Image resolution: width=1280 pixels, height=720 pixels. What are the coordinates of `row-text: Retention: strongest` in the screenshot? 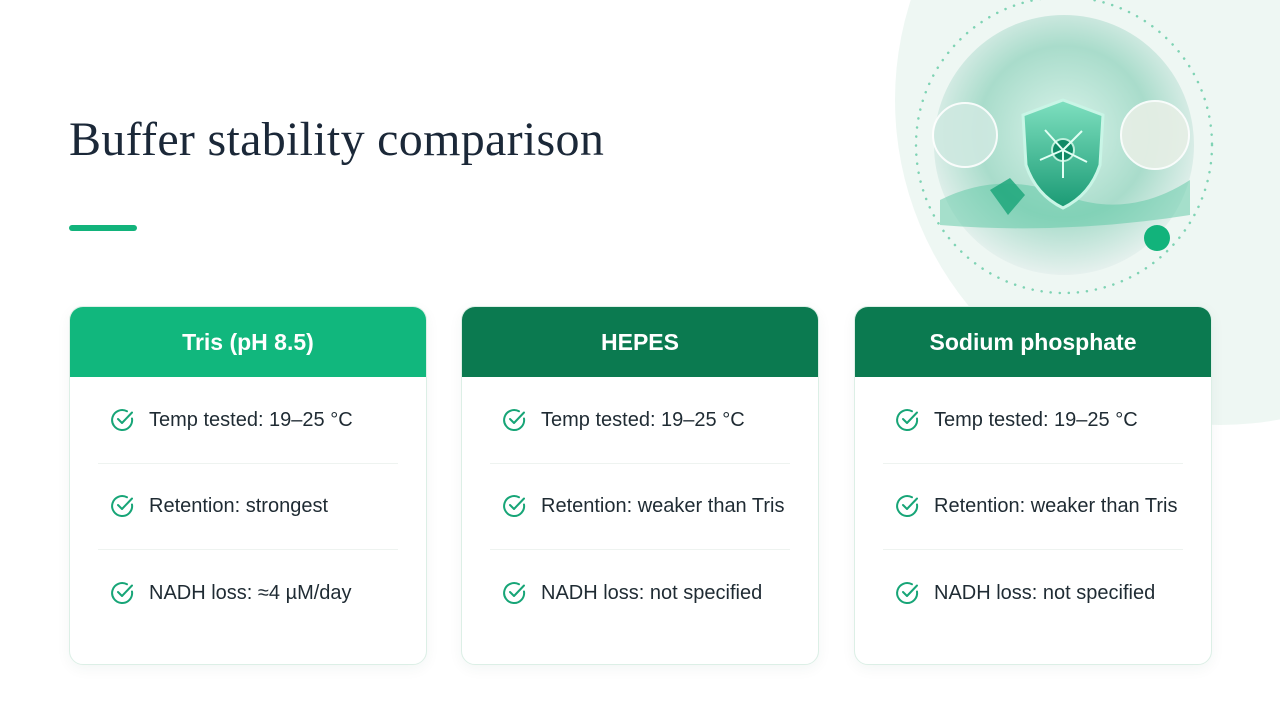 It's located at (238, 506).